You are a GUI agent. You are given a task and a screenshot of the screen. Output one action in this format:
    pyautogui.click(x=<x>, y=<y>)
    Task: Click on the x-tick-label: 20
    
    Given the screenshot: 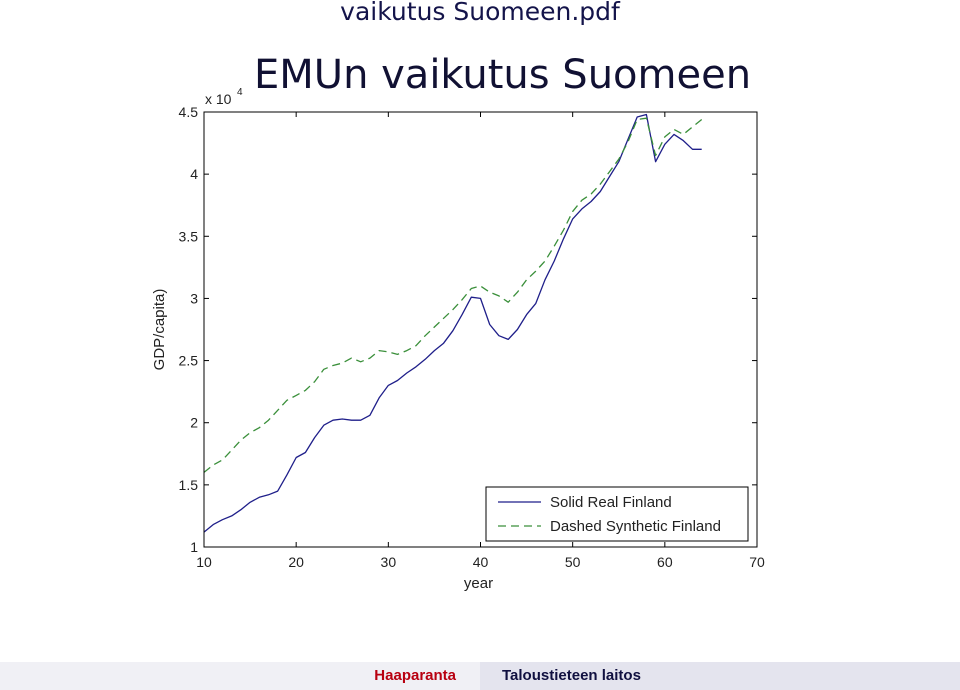 What is the action you would take?
    pyautogui.click(x=296, y=562)
    